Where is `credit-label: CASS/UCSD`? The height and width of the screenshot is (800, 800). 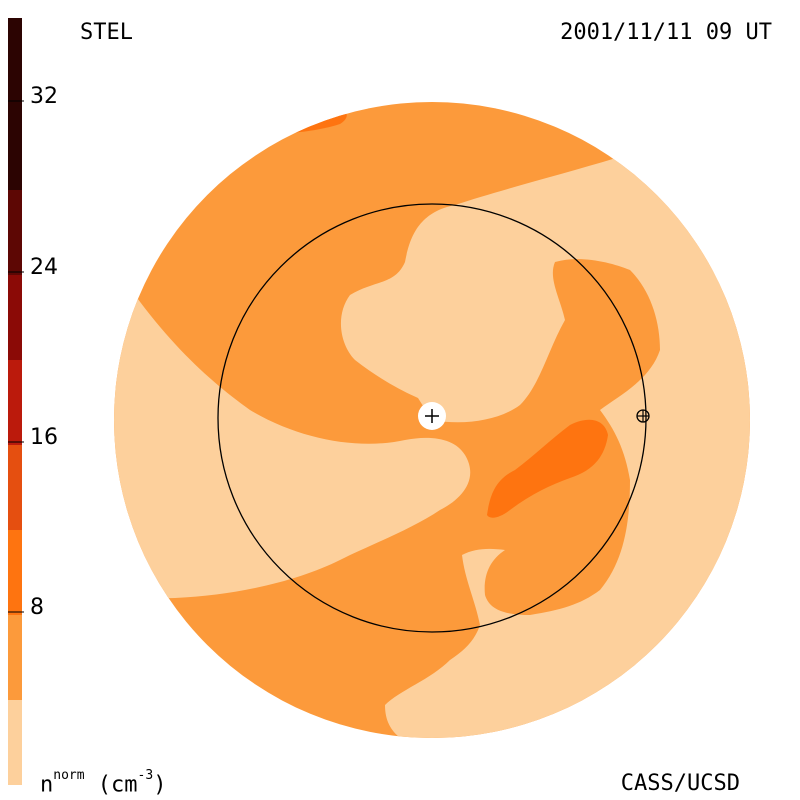
credit-label: CASS/UCSD is located at coordinates (680, 783).